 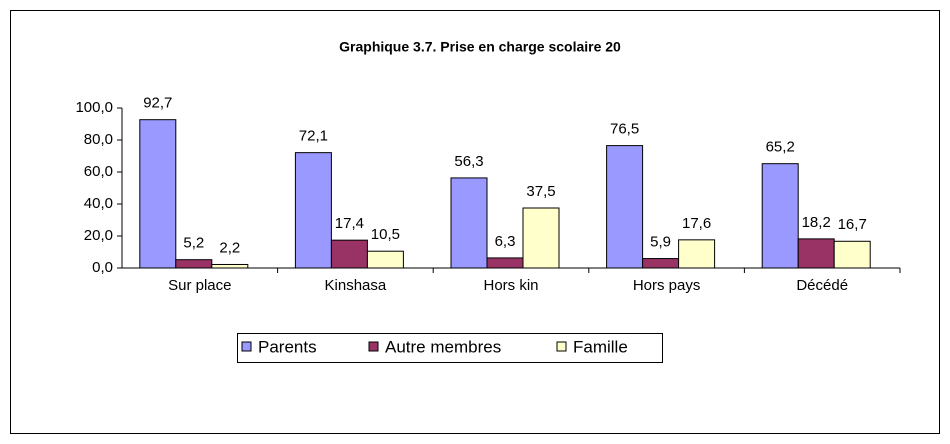 I want to click on data-label: 65,2, so click(x=780, y=147).